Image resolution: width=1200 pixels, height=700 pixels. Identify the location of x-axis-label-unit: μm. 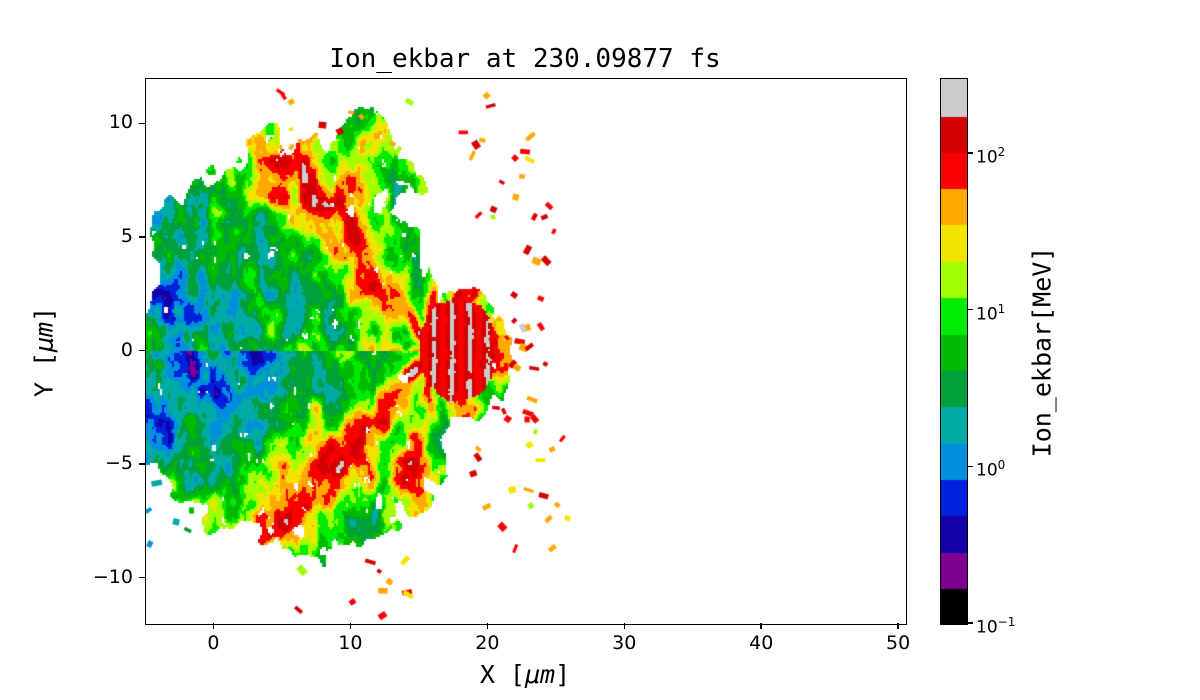
(540, 674).